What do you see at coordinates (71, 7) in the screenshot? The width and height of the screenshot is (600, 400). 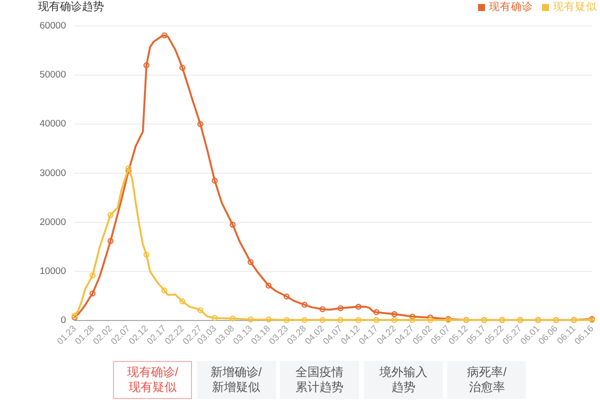 I see `chart-title: 现有确诊趋势` at bounding box center [71, 7].